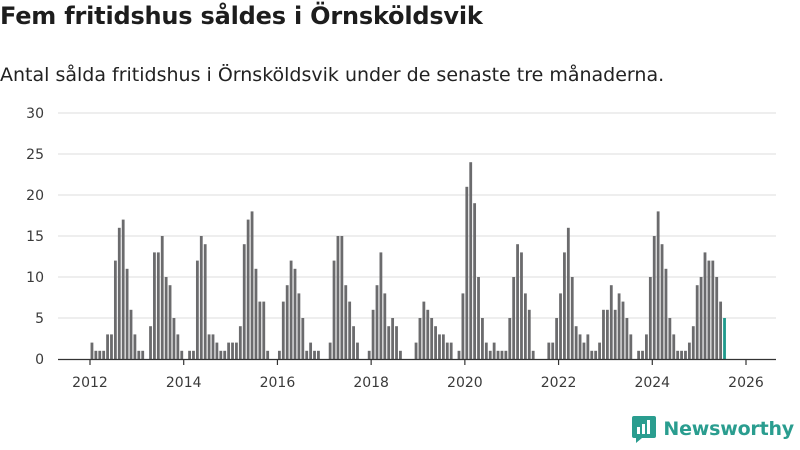  What do you see at coordinates (712, 429) in the screenshot?
I see `newsworthy-brand: Newsworthy` at bounding box center [712, 429].